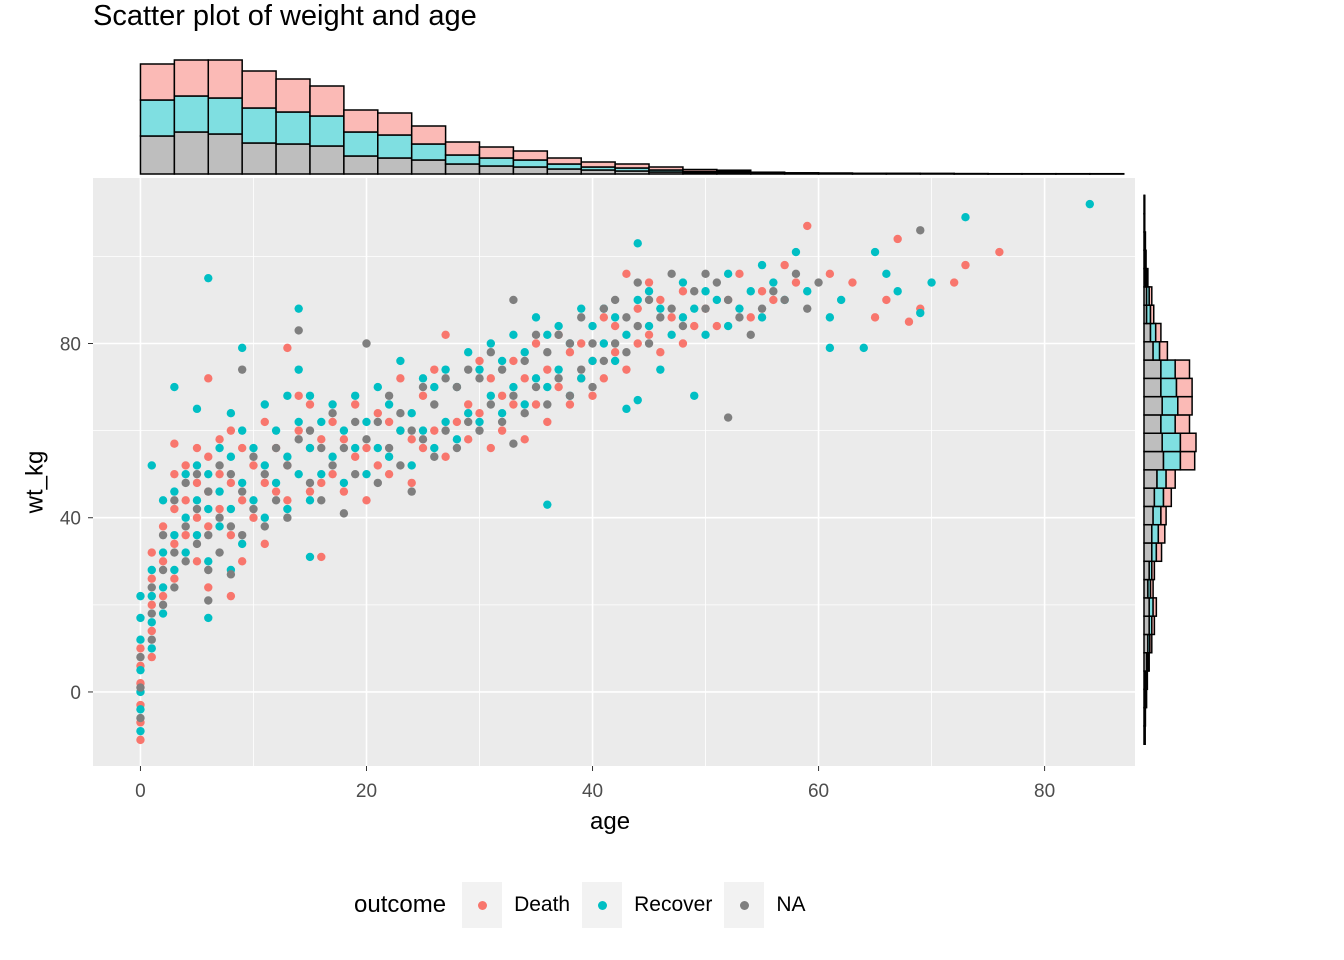 The height and width of the screenshot is (960, 1344). What do you see at coordinates (140, 791) in the screenshot?
I see `x-tick-label: 0` at bounding box center [140, 791].